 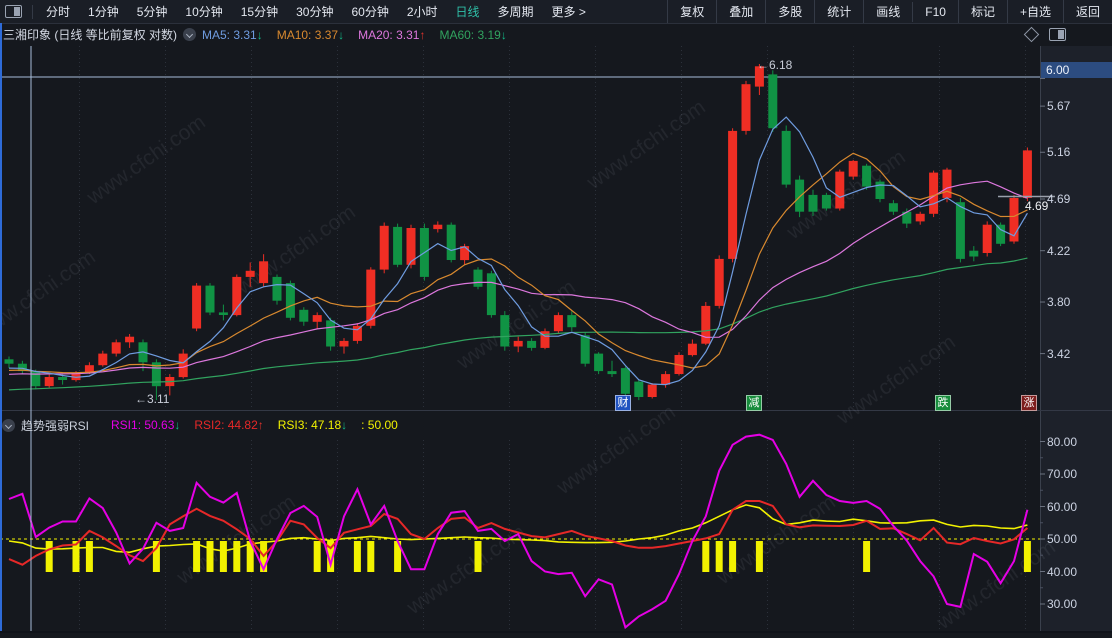 What do you see at coordinates (1059, 302) in the screenshot?
I see `axis-tick-label: 3.80` at bounding box center [1059, 302].